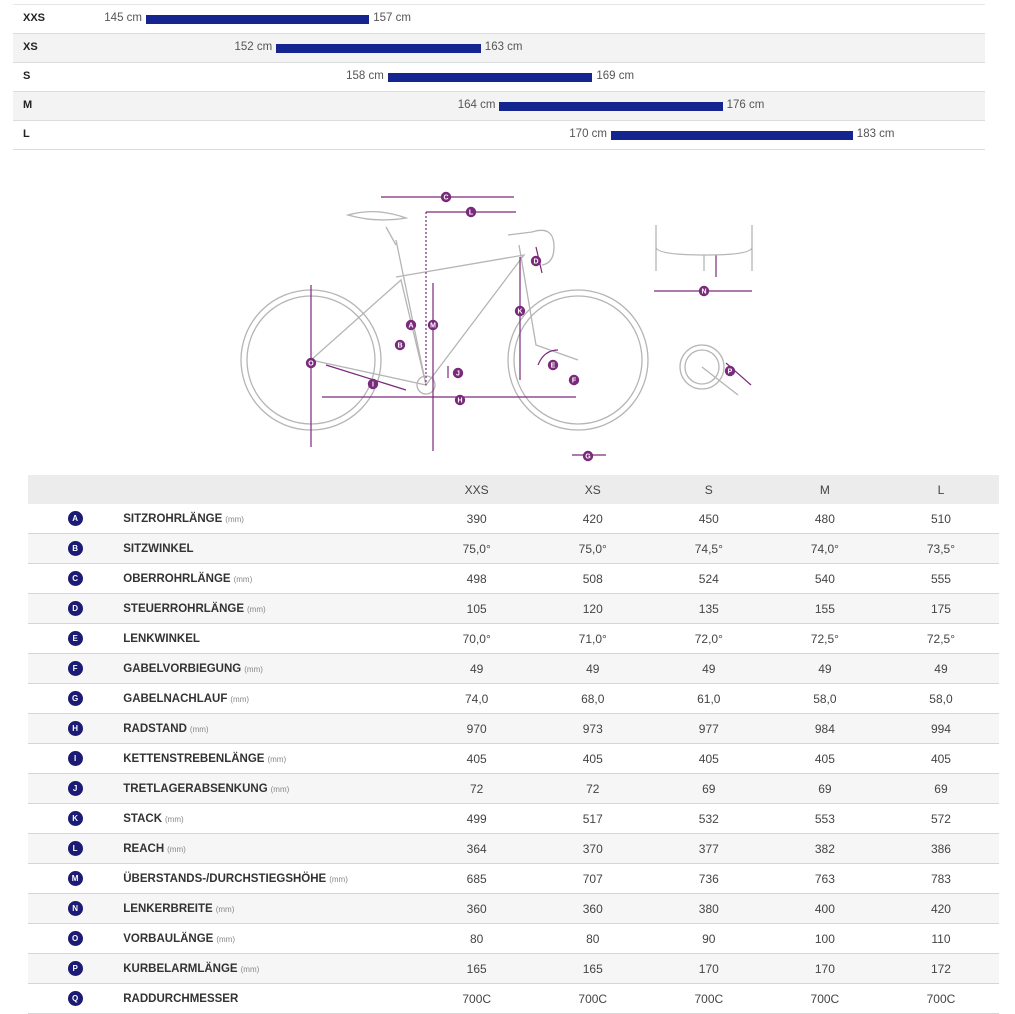 This screenshot has height=1014, width=1015. I want to click on range-max-label: 176 cm, so click(745, 105).